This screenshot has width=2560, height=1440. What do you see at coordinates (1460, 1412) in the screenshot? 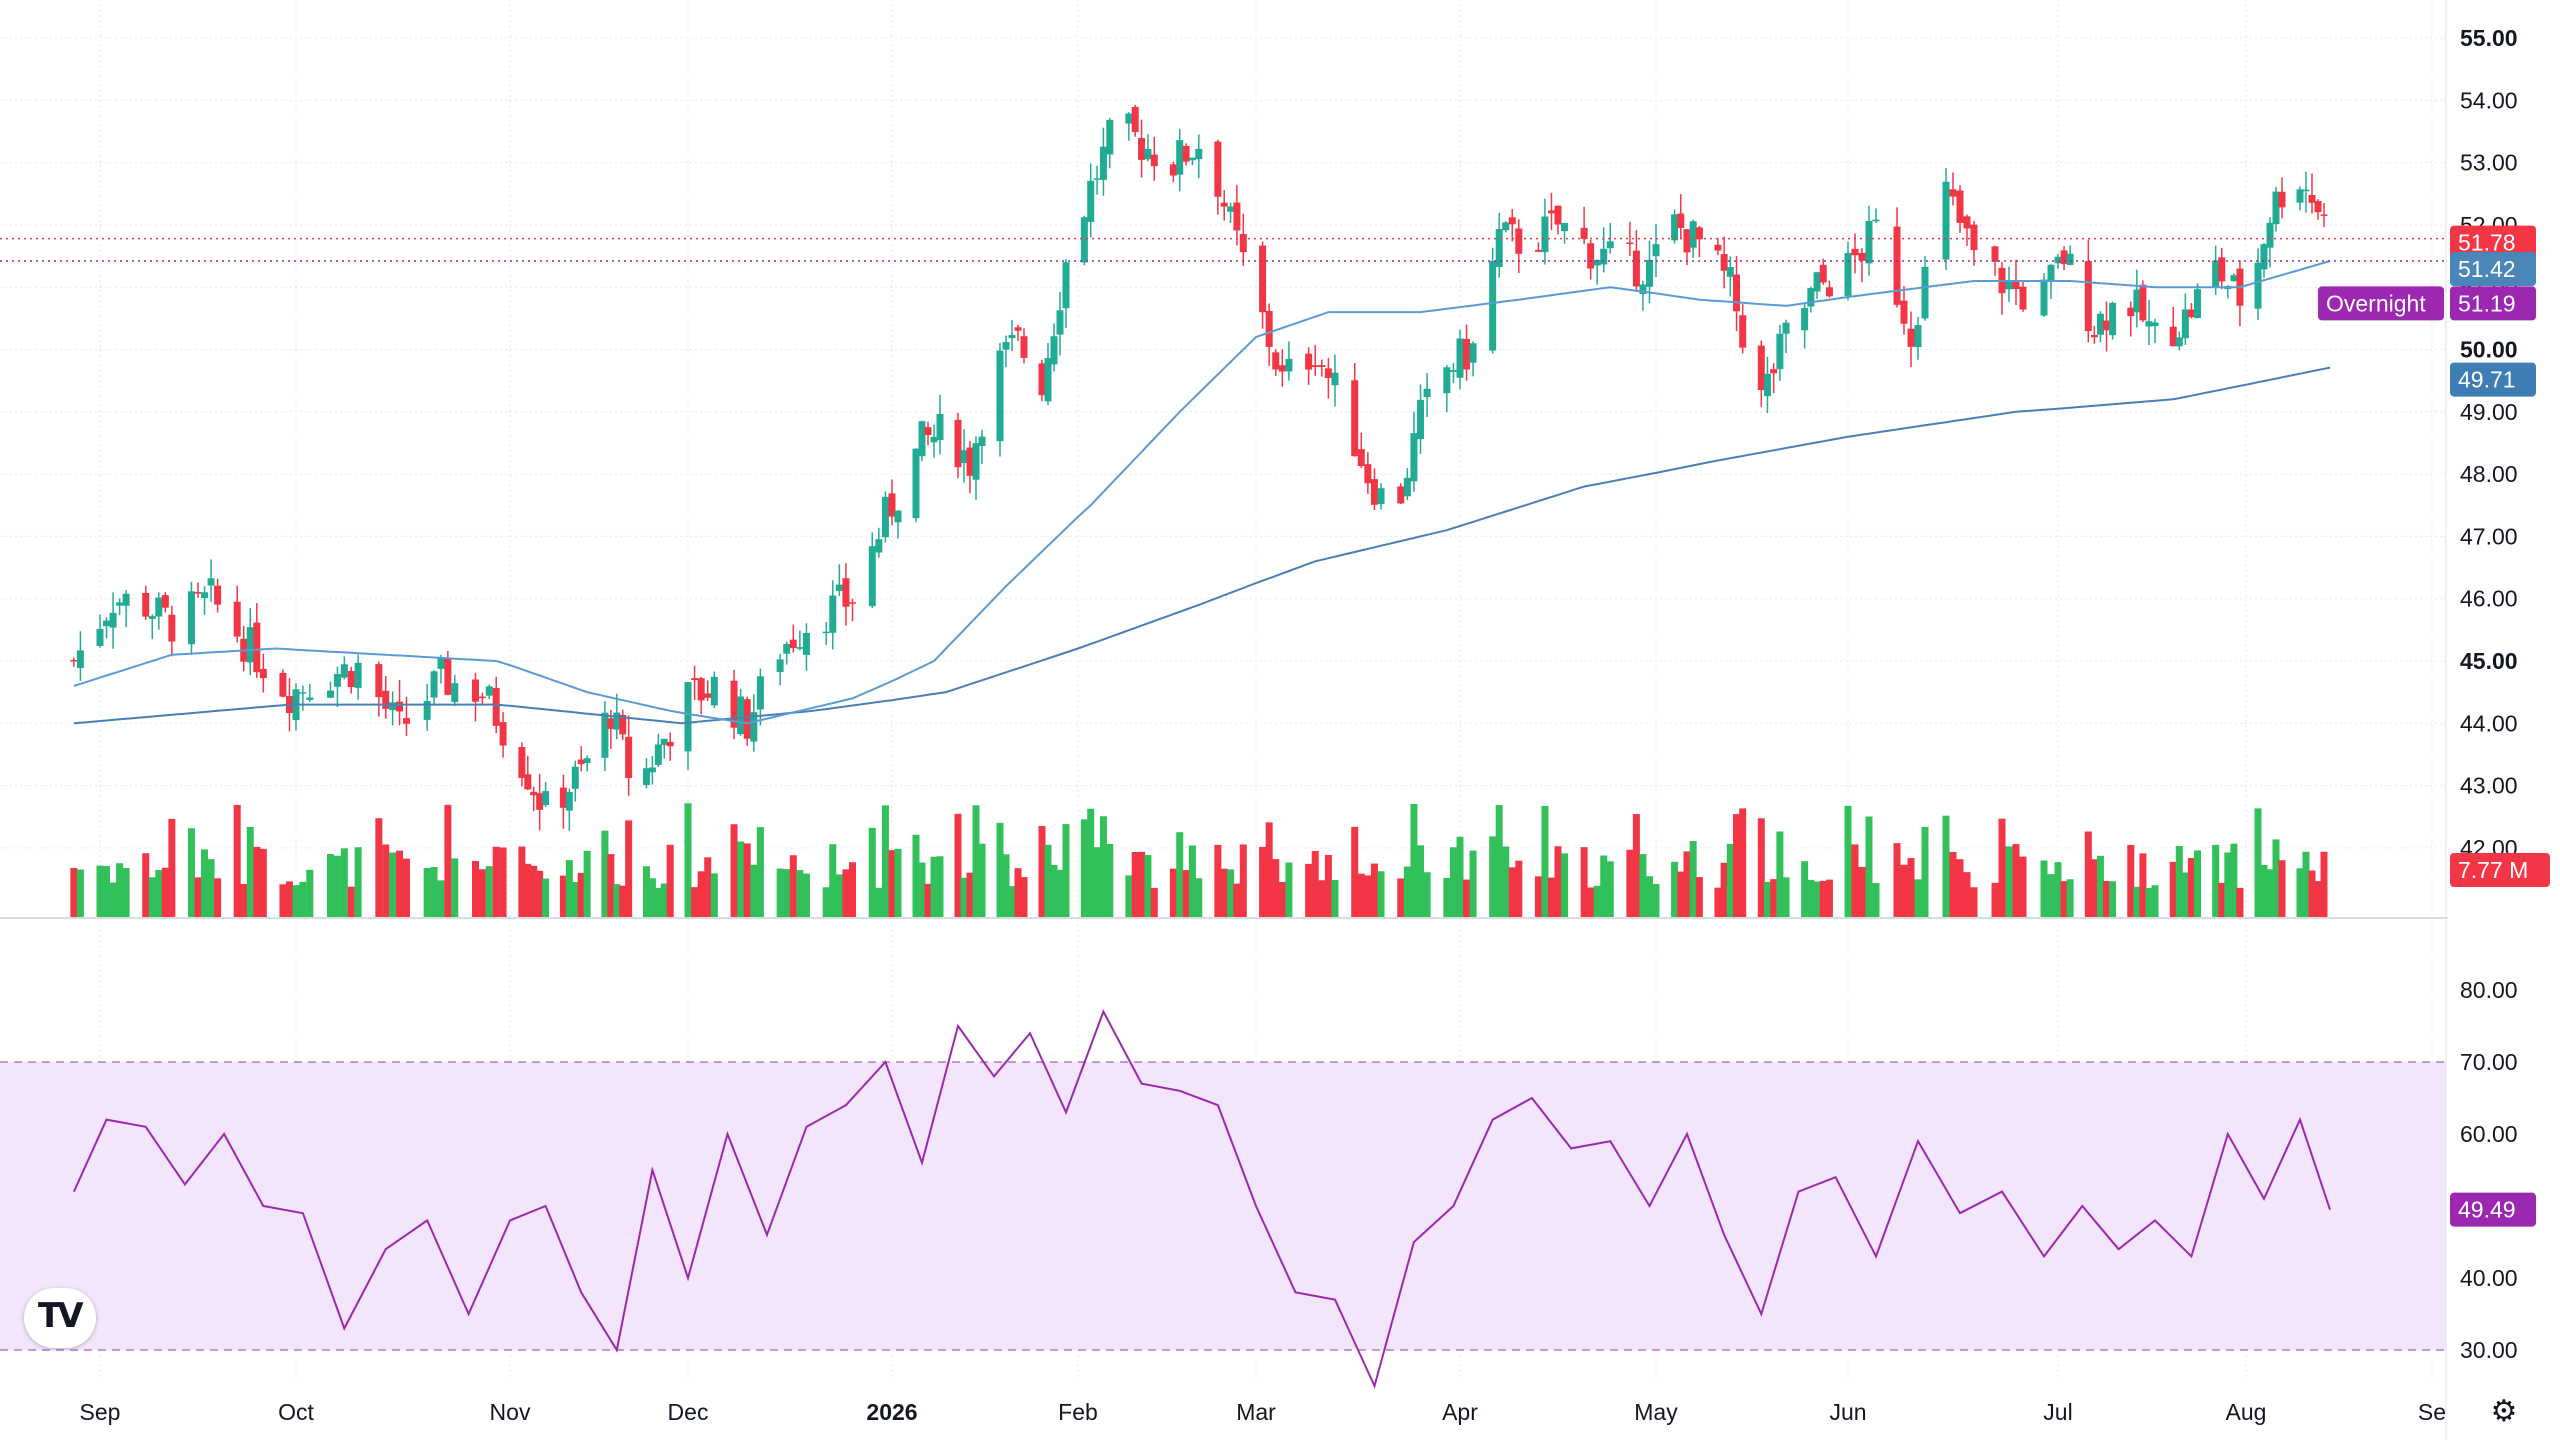
I see `time-axis-label: Apr` at bounding box center [1460, 1412].